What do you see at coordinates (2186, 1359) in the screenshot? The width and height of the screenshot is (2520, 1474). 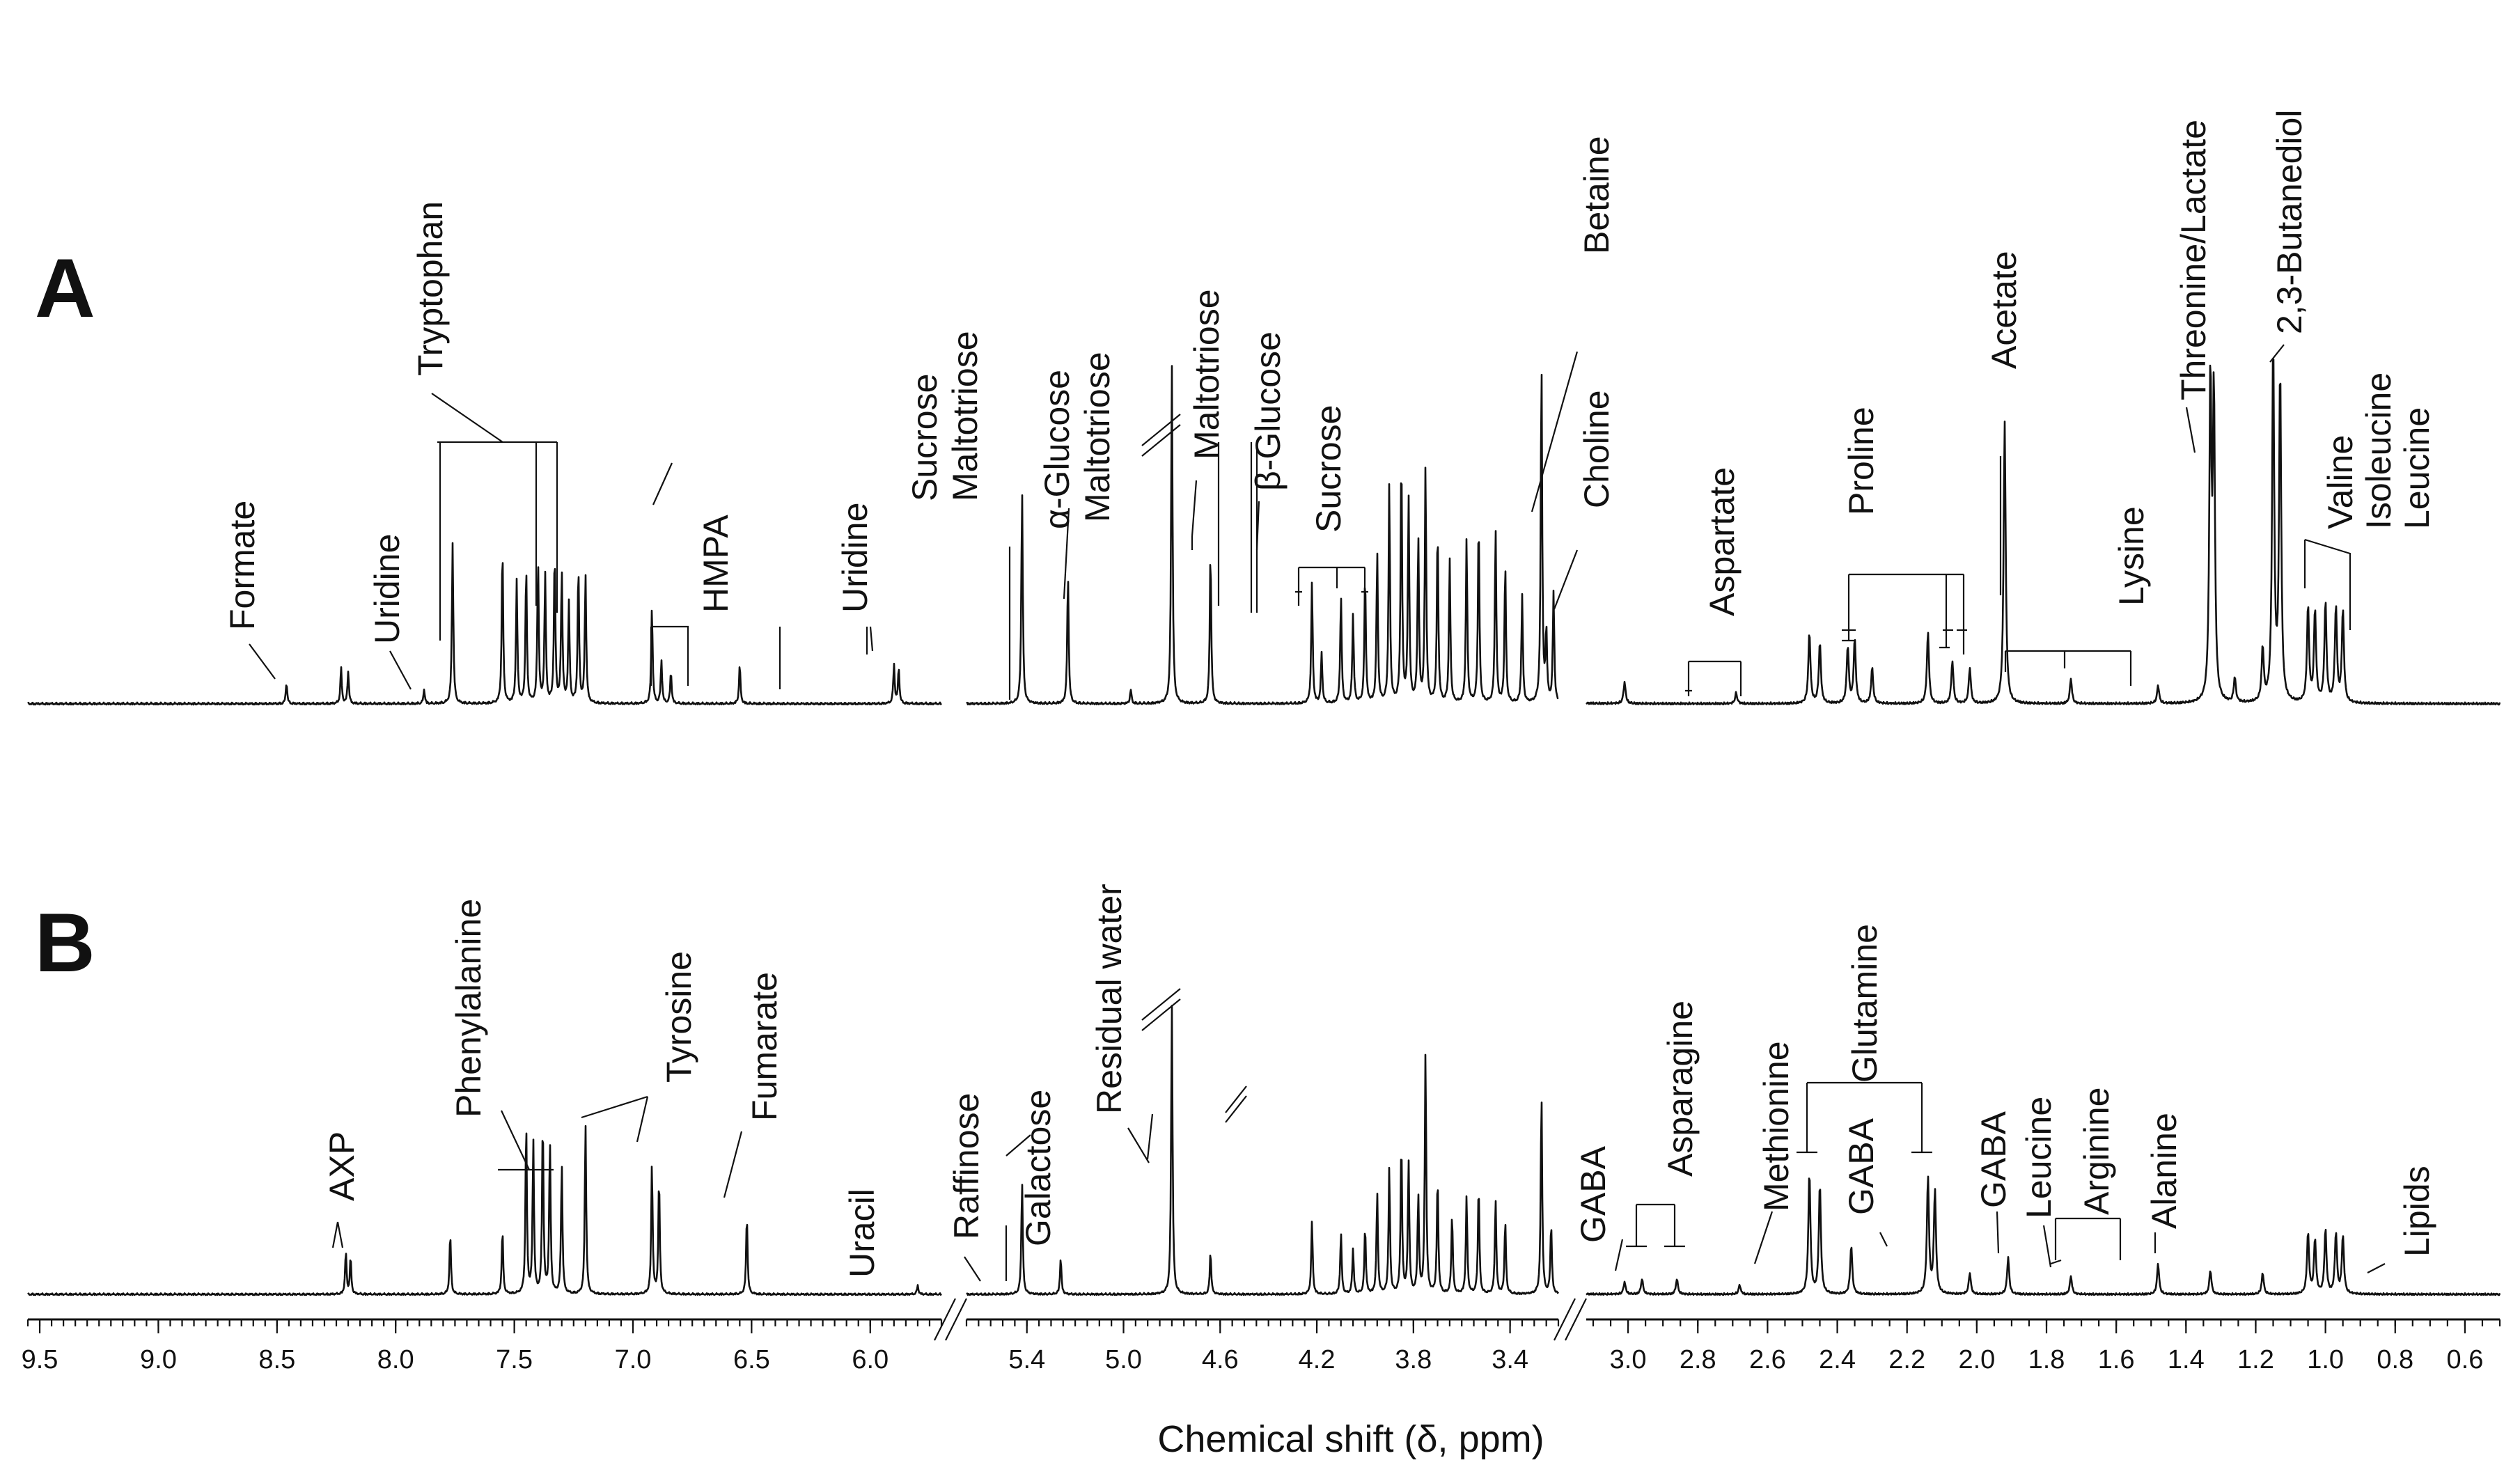 I see `x-tick-label: 1.4` at bounding box center [2186, 1359].